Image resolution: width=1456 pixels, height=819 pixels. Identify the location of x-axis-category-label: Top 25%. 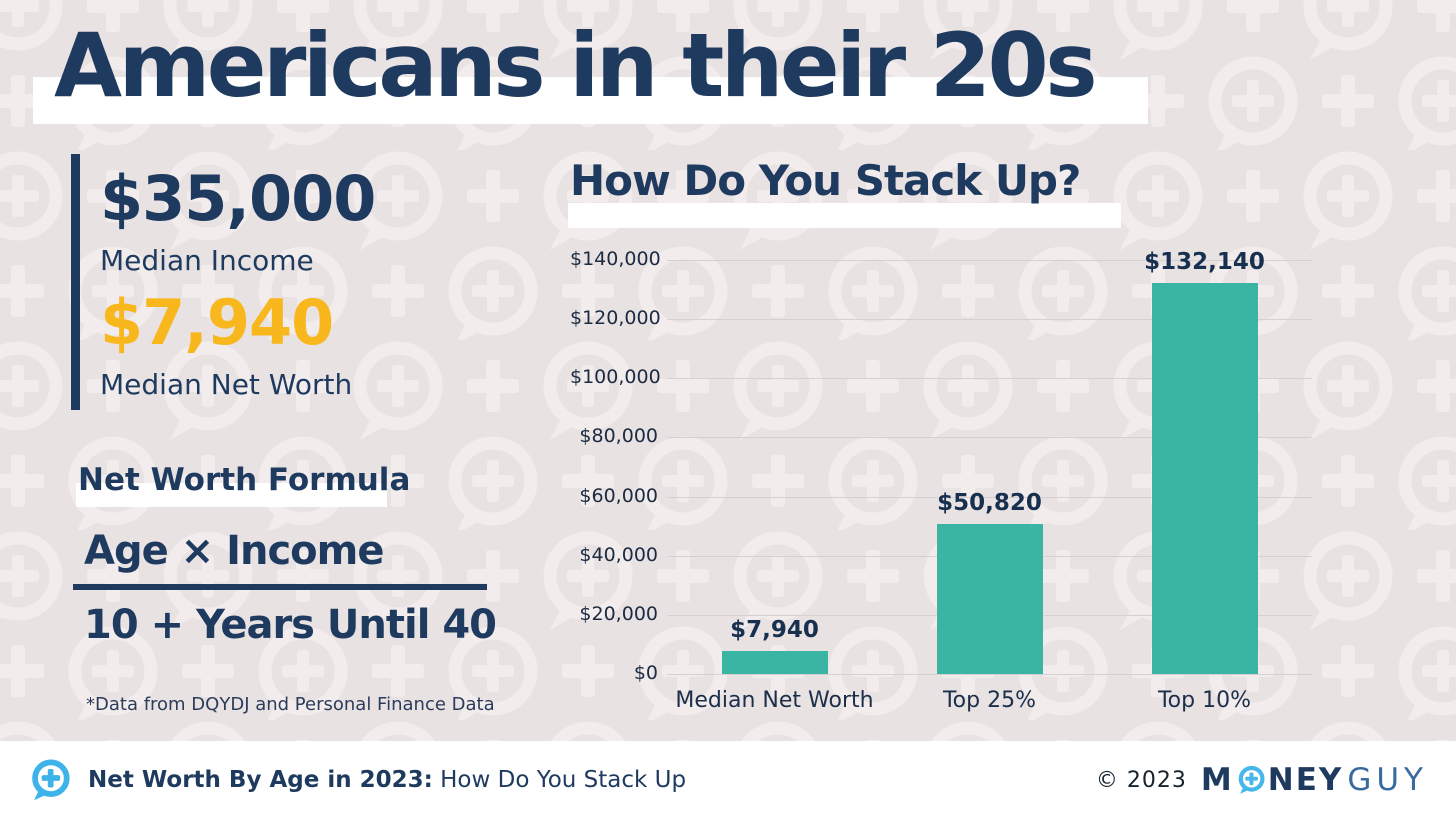
(989, 700).